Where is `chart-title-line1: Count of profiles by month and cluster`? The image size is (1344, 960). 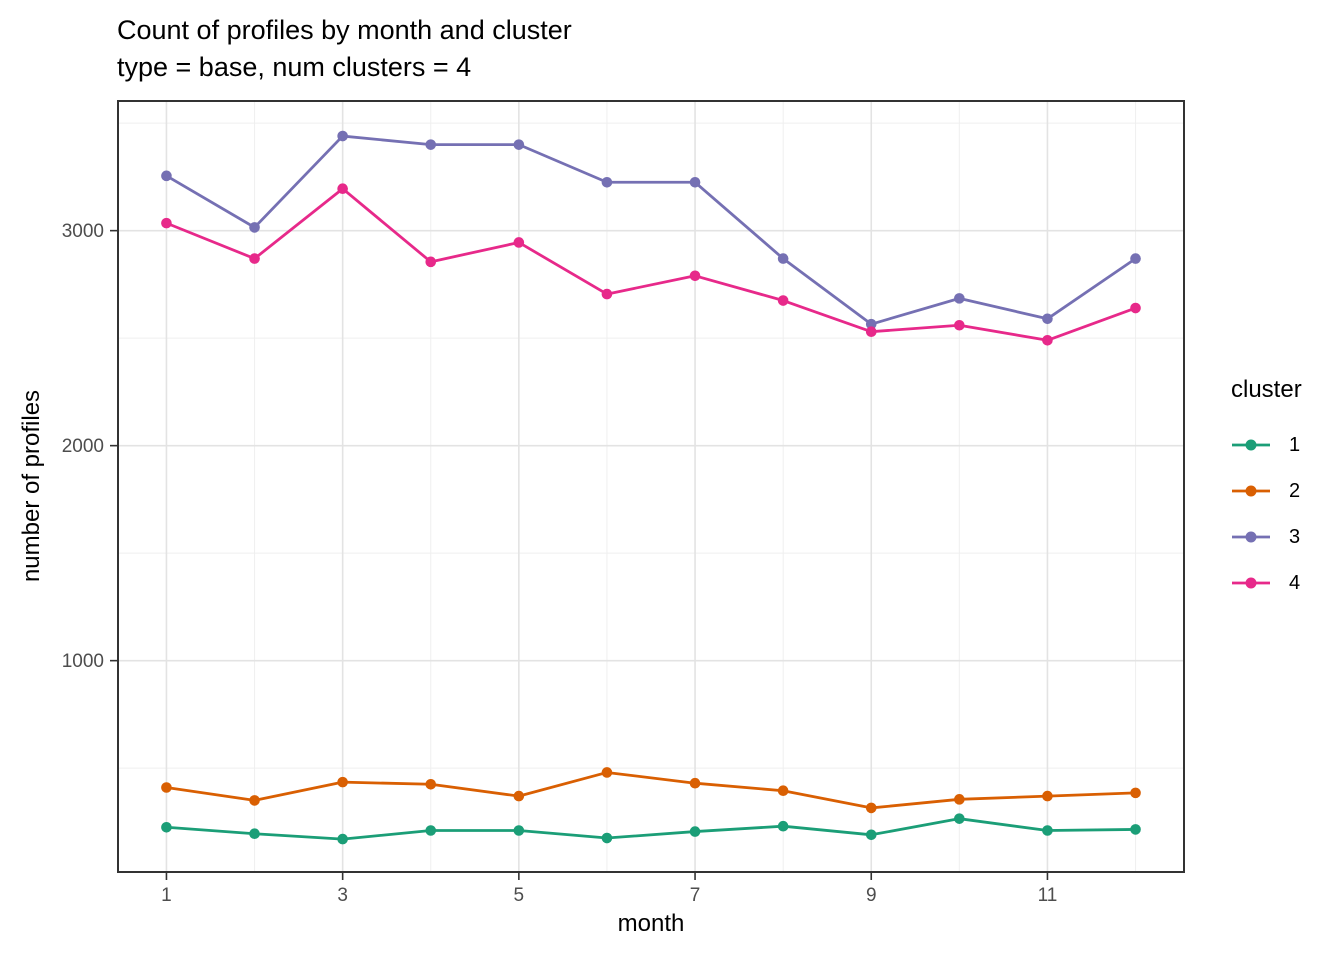 chart-title-line1: Count of profiles by month and cluster is located at coordinates (344, 30).